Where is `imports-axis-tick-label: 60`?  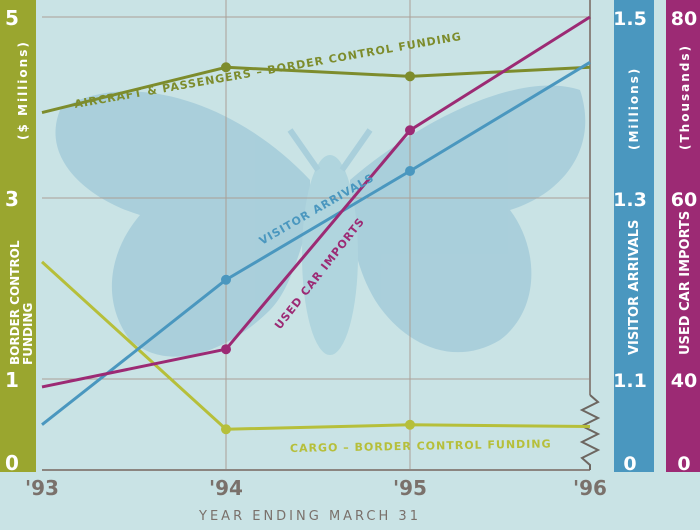
imports-axis-tick-label: 60 is located at coordinates (684, 200).